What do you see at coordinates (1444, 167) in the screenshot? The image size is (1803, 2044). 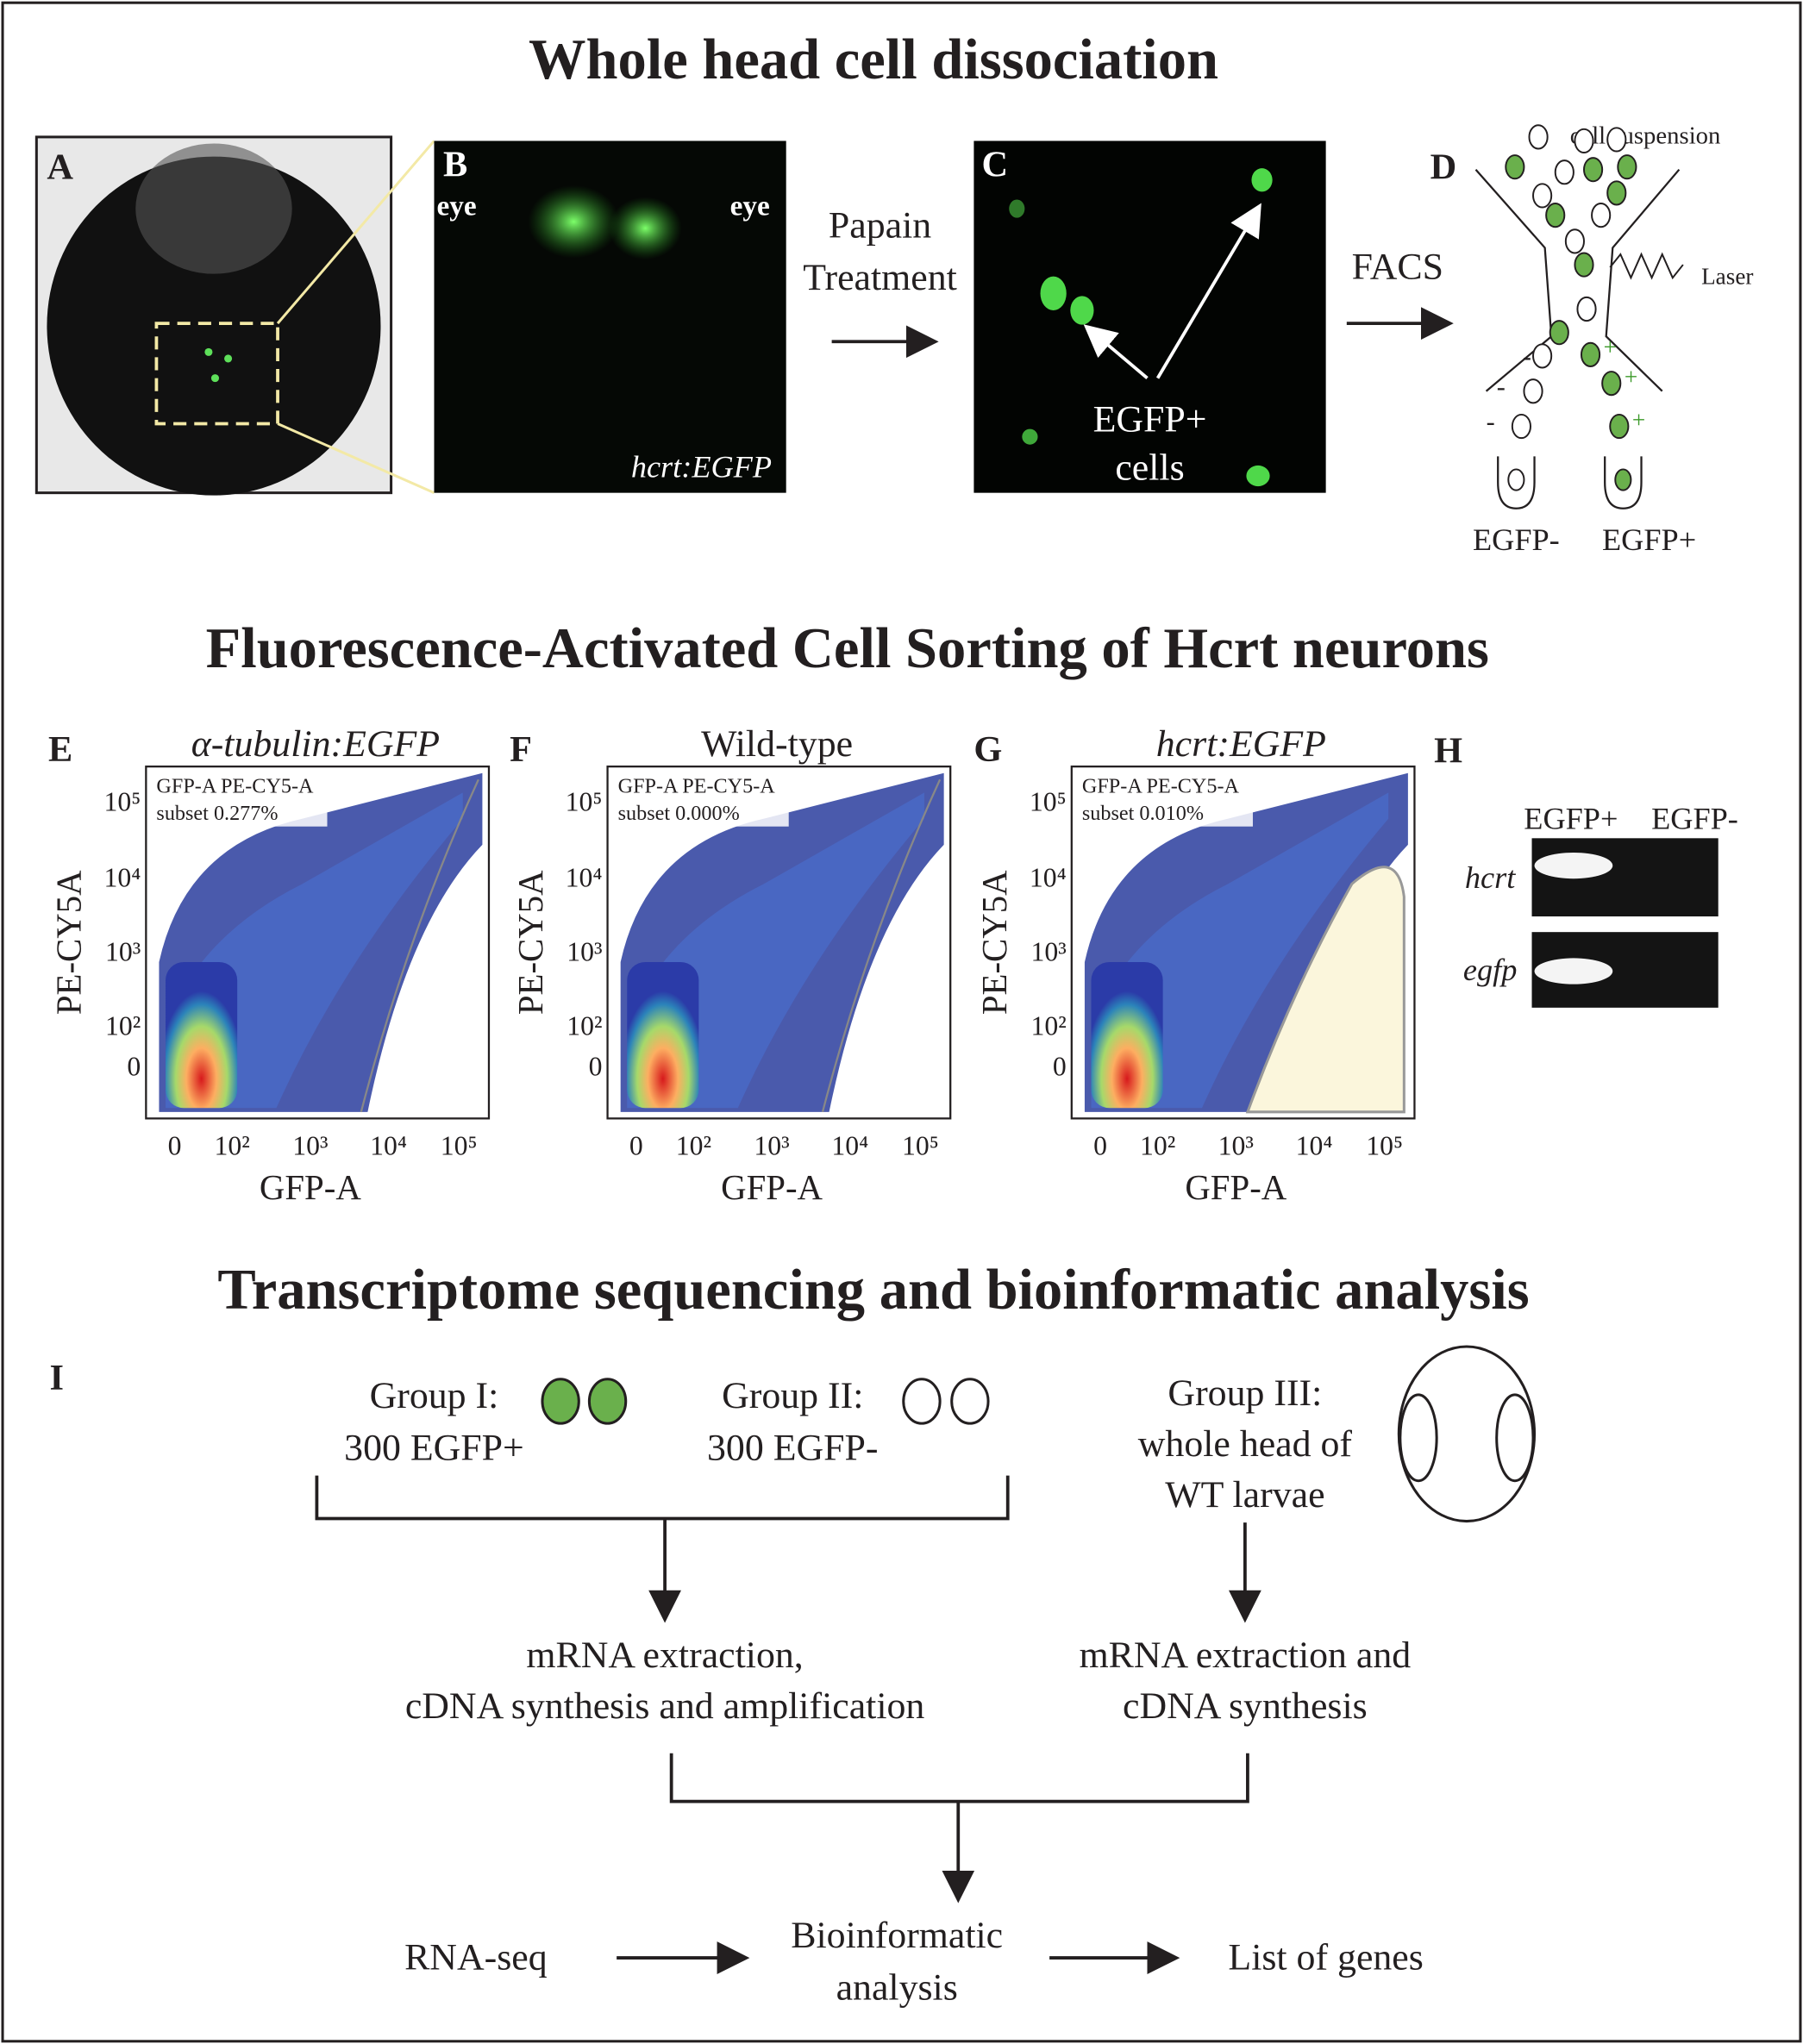 I see `panel-label: D` at bounding box center [1444, 167].